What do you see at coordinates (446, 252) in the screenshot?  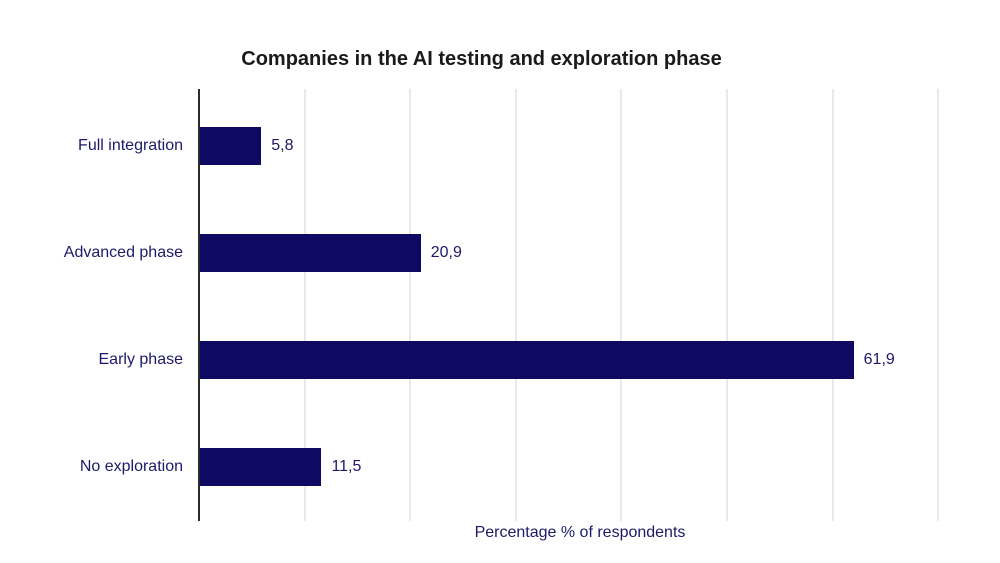 I see `value-label: 20,9` at bounding box center [446, 252].